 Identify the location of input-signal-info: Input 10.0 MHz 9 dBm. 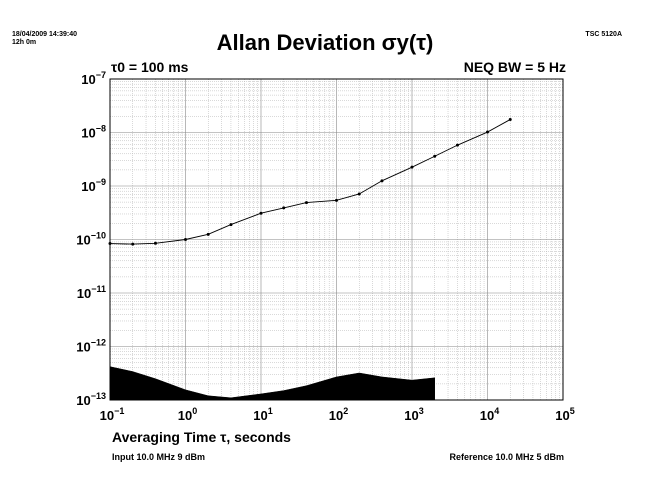
(159, 457).